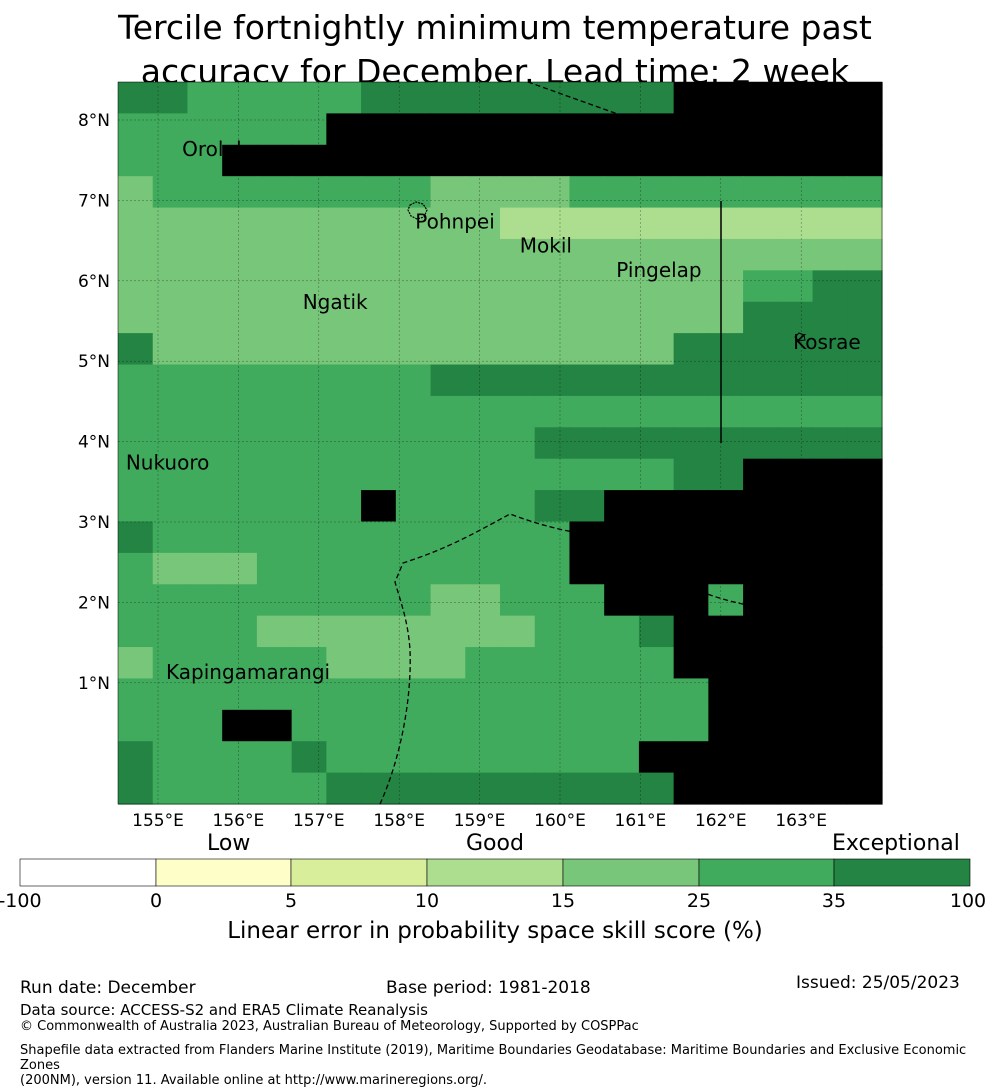  Describe the element at coordinates (94, 362) in the screenshot. I see `lat-tick-label: 5°N` at that location.